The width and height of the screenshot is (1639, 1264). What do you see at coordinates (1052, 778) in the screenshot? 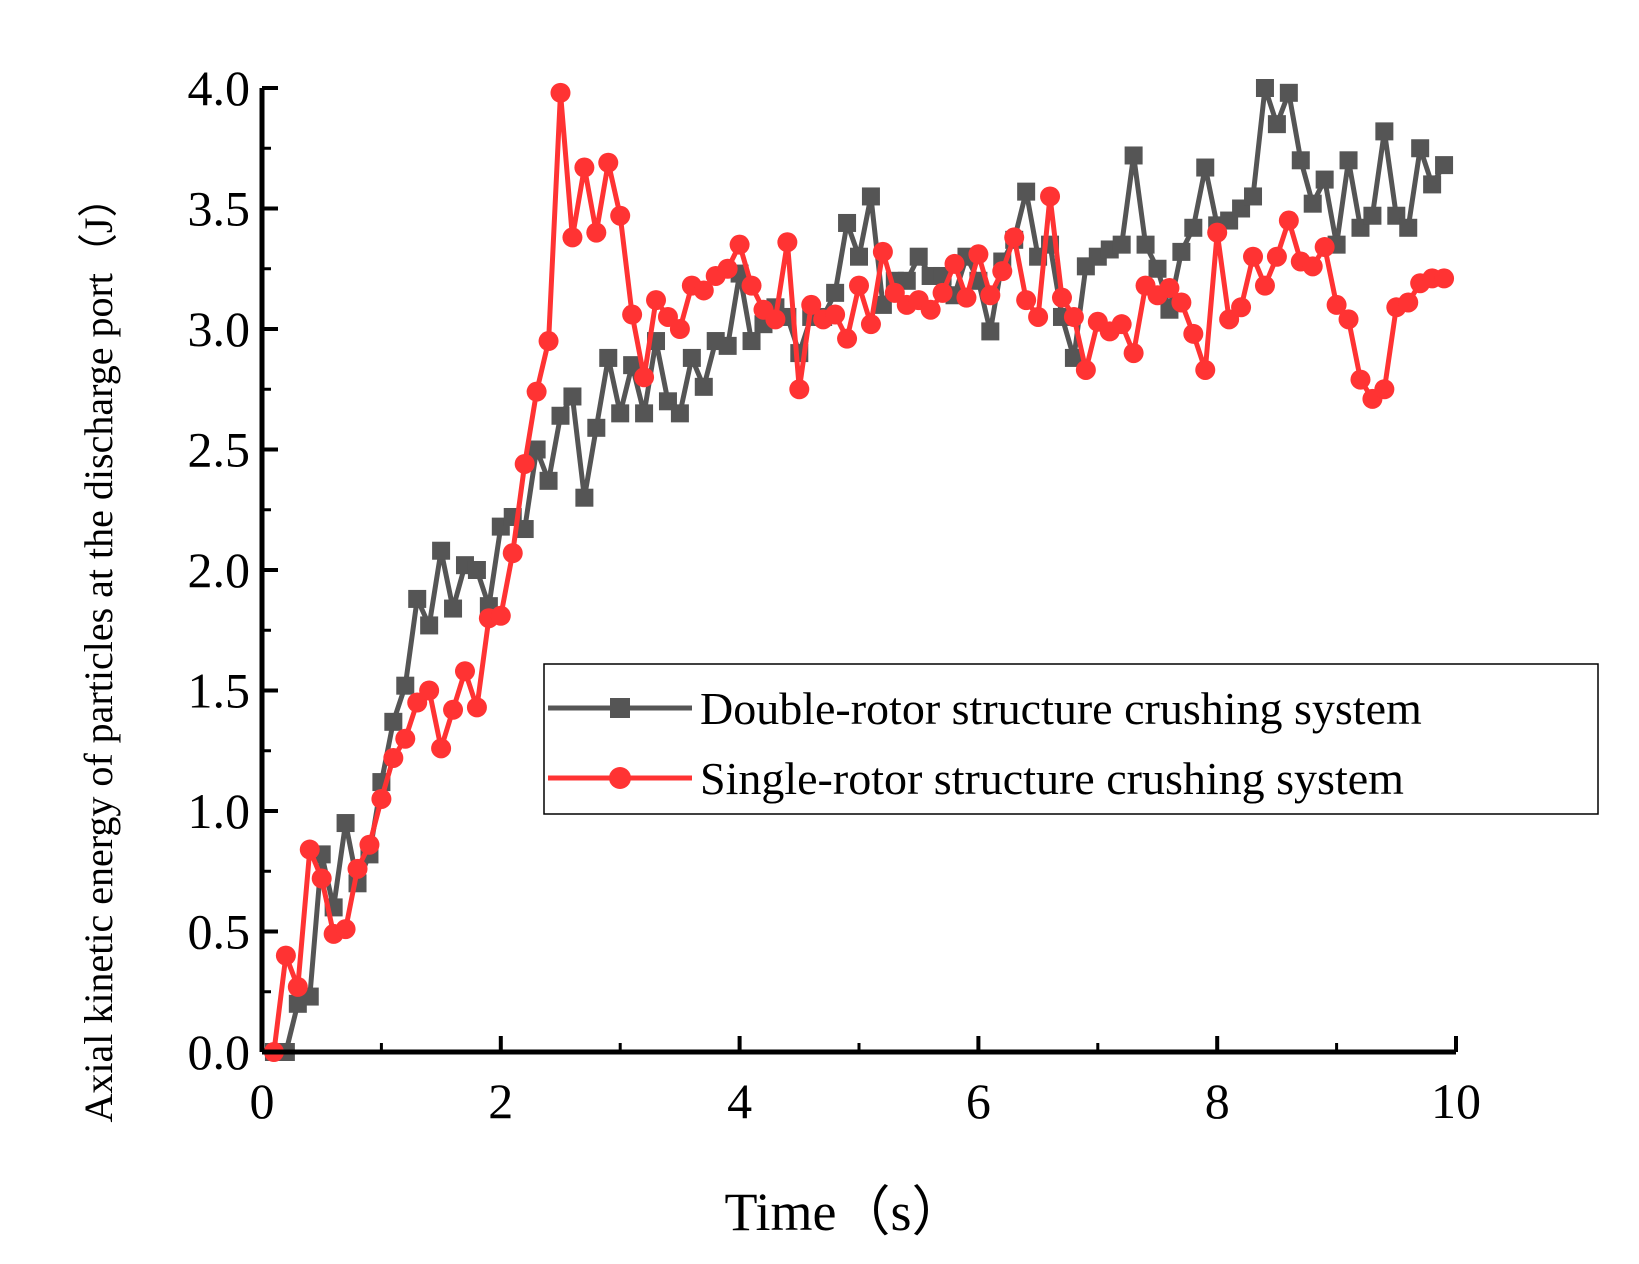
I see `legend-label: Single-rotor structure crushing system` at bounding box center [1052, 778].